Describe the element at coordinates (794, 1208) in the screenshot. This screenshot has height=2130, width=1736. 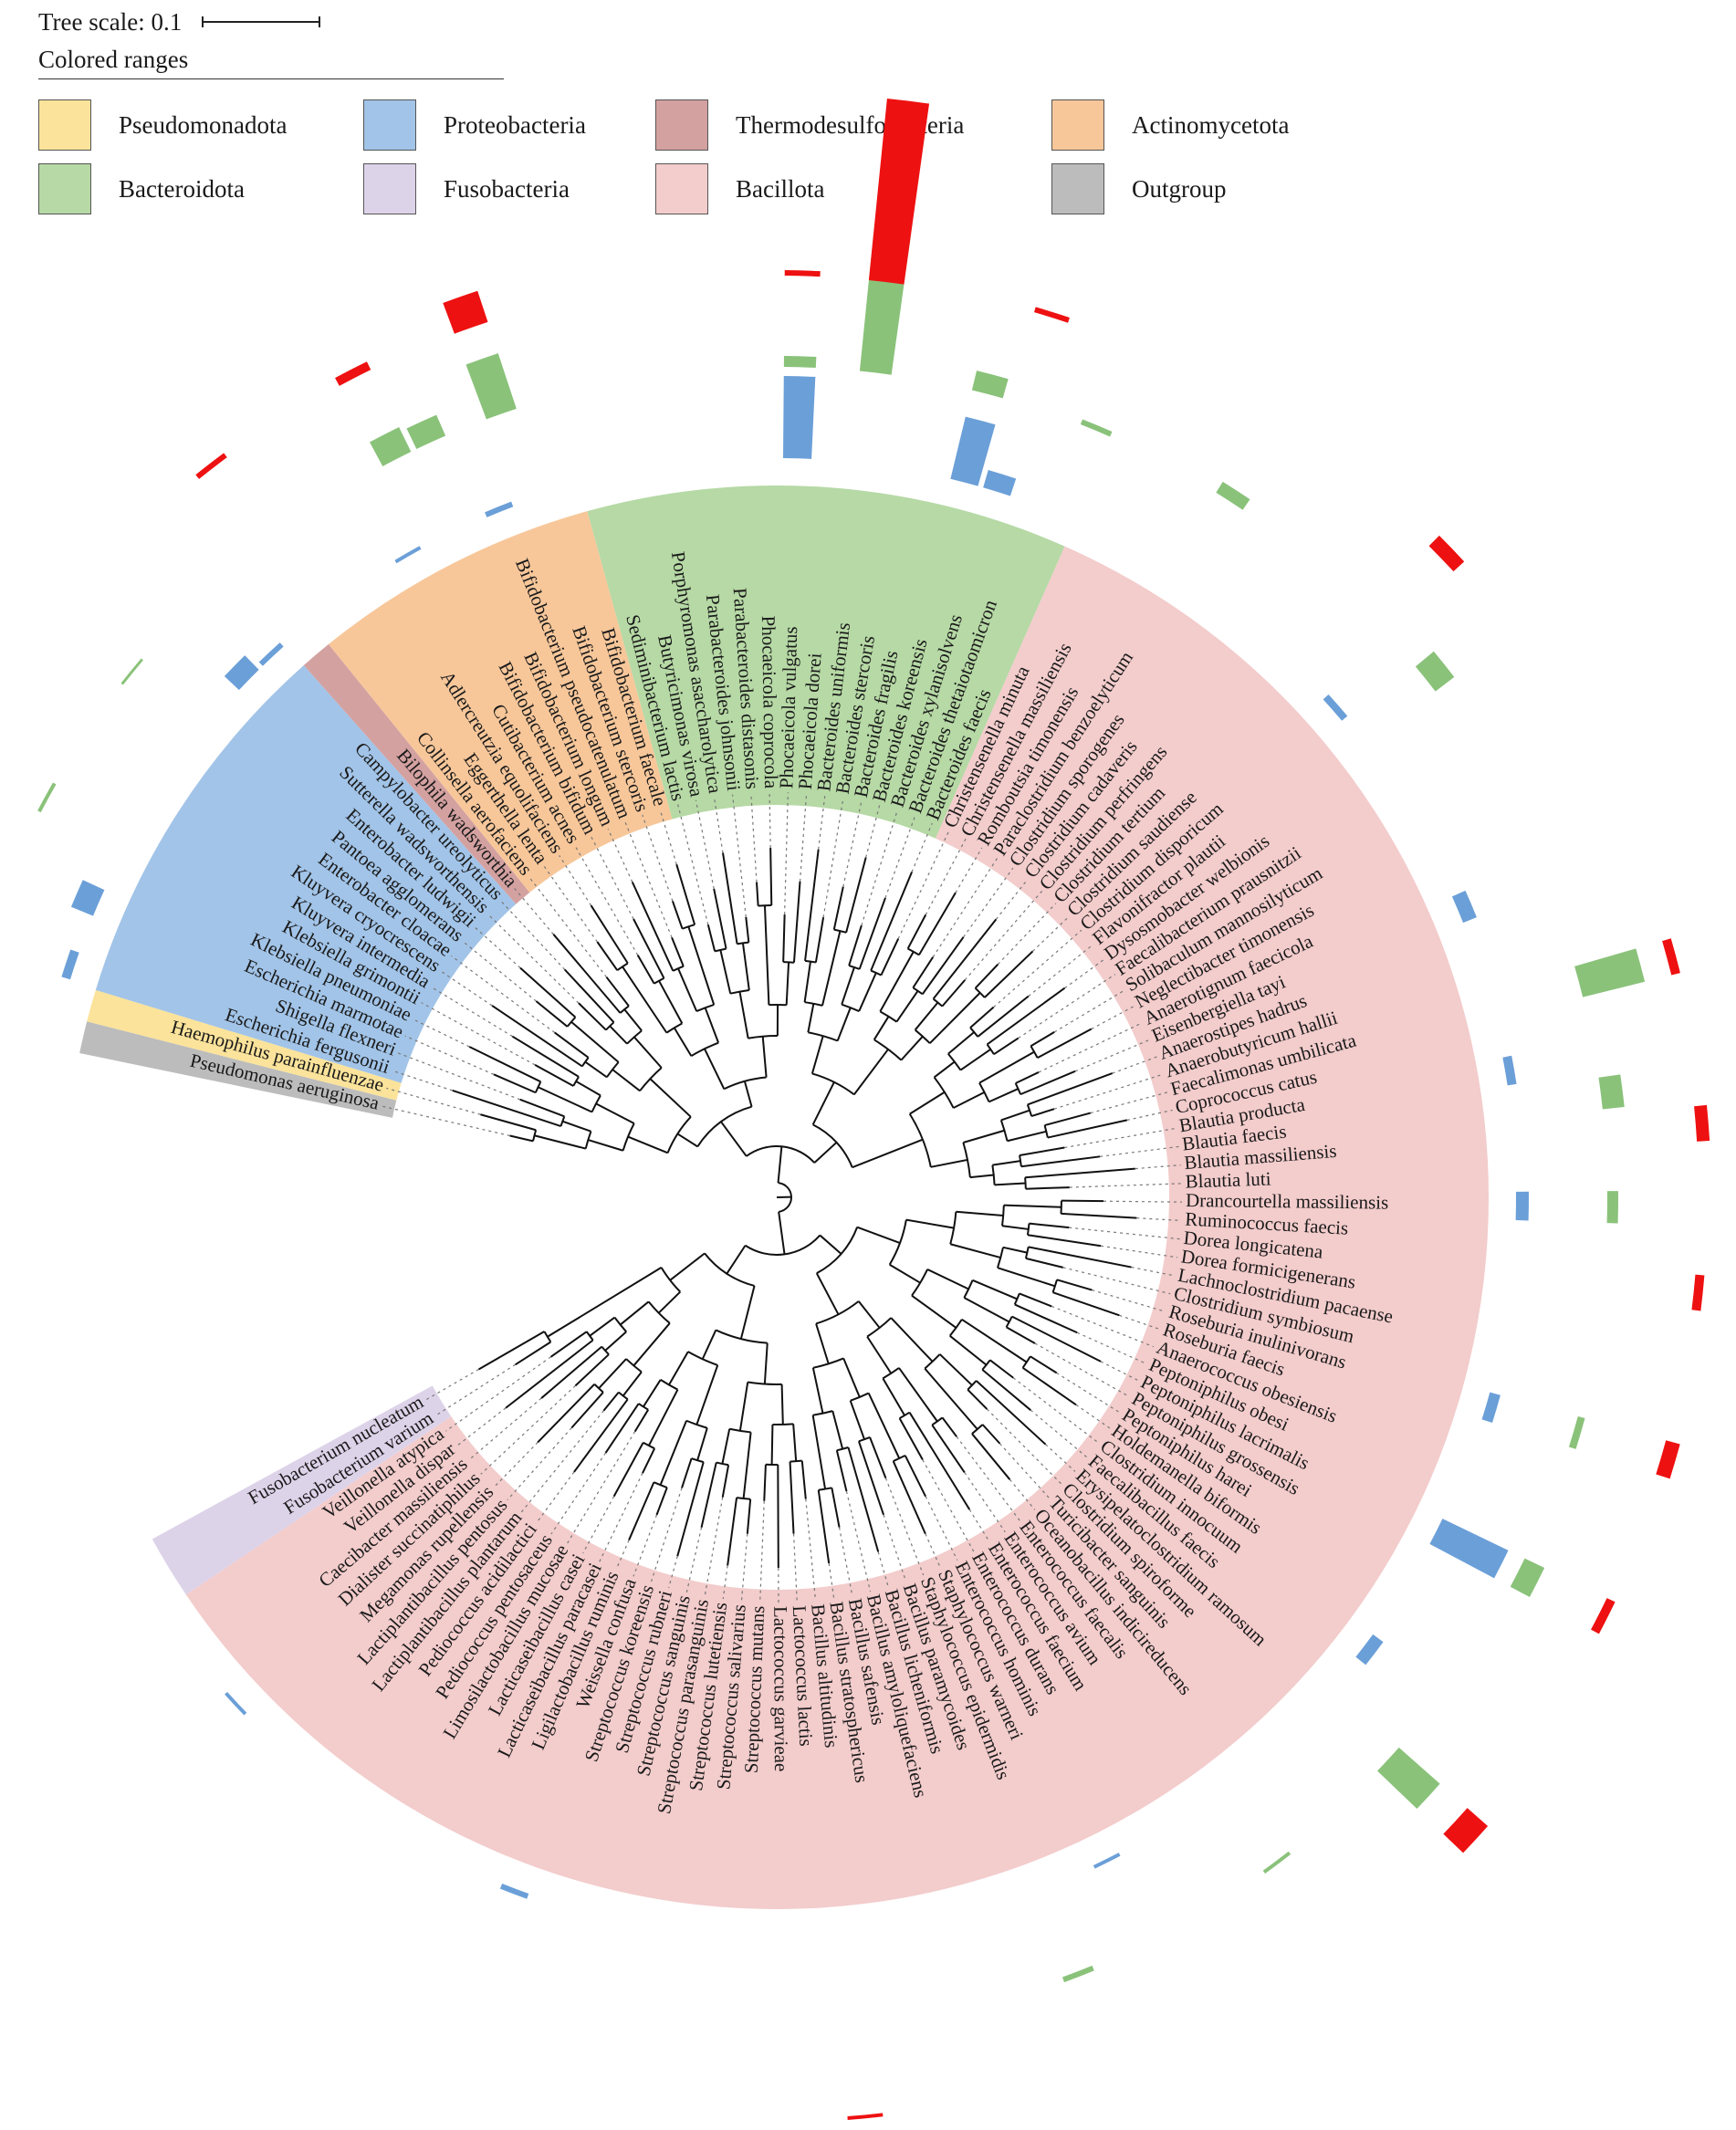
I see `tree-branches` at that location.